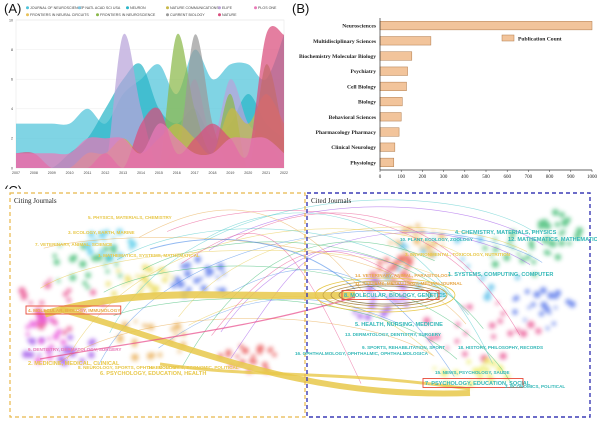  What do you see at coordinates (101, 232) in the screenshot?
I see `citing-cluster-label: 3. ECOLOGY, EARTH, MARINE` at bounding box center [101, 232].